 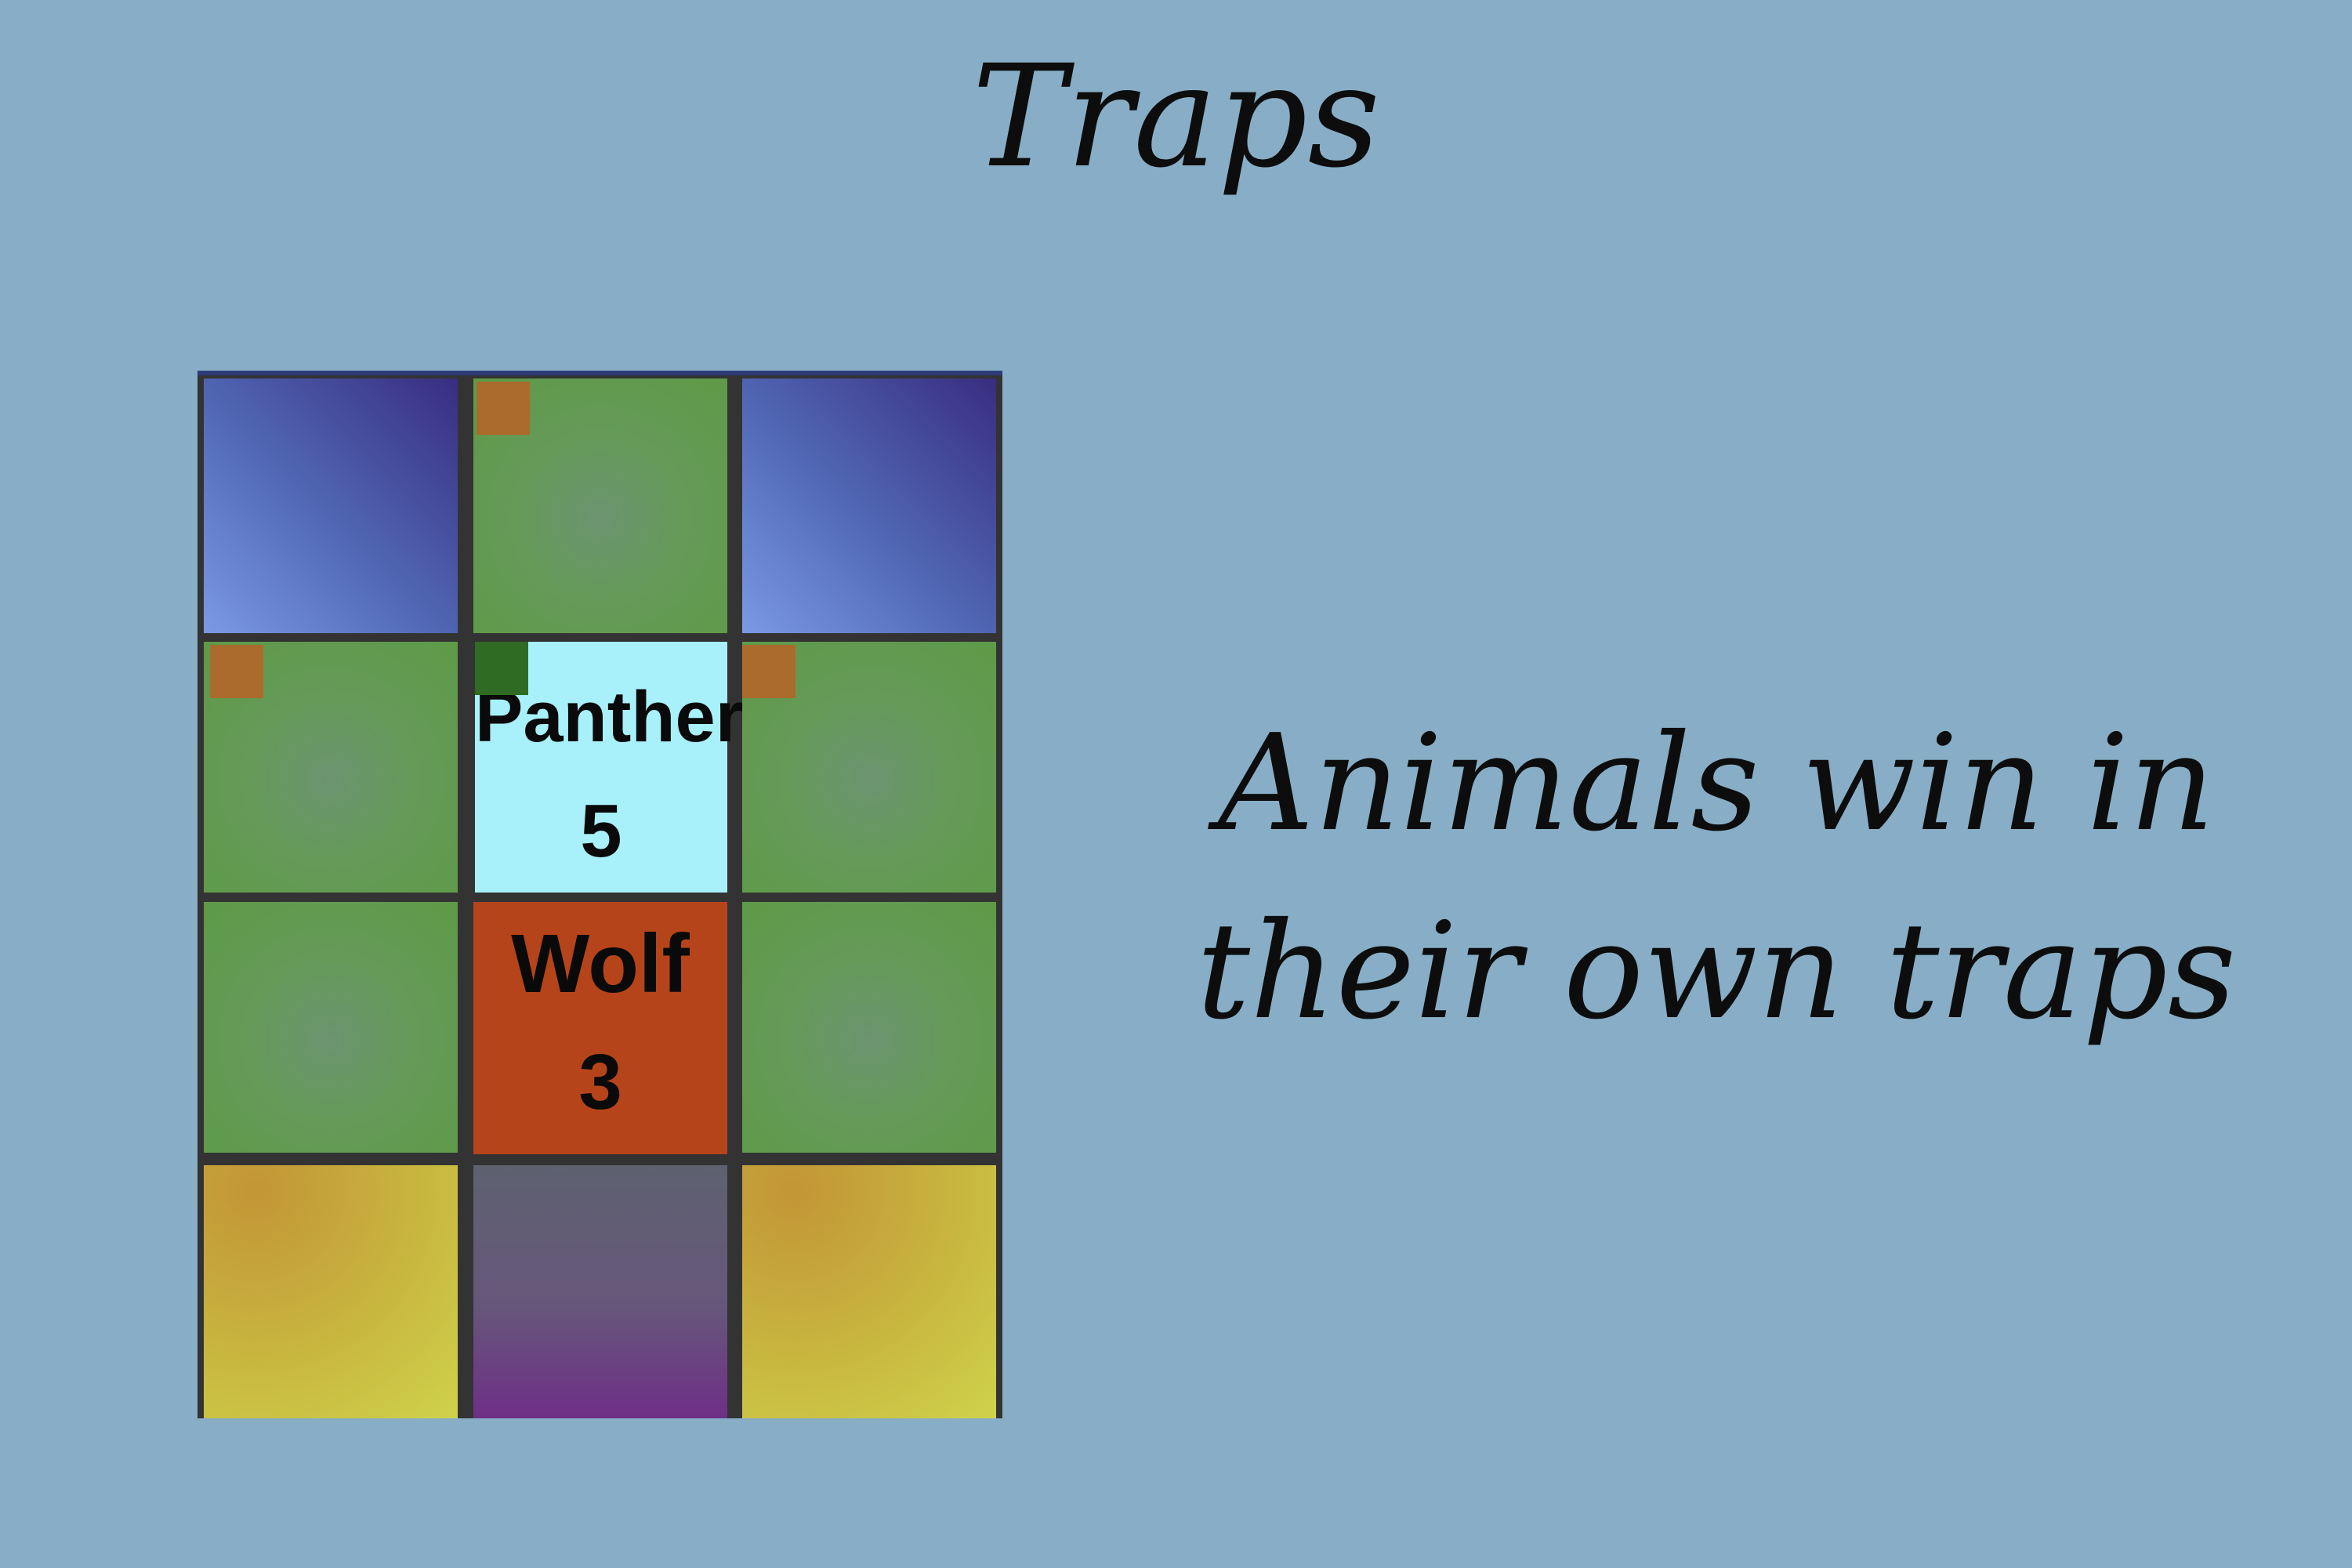 I want to click on trap-marker-own, so click(x=502, y=669).